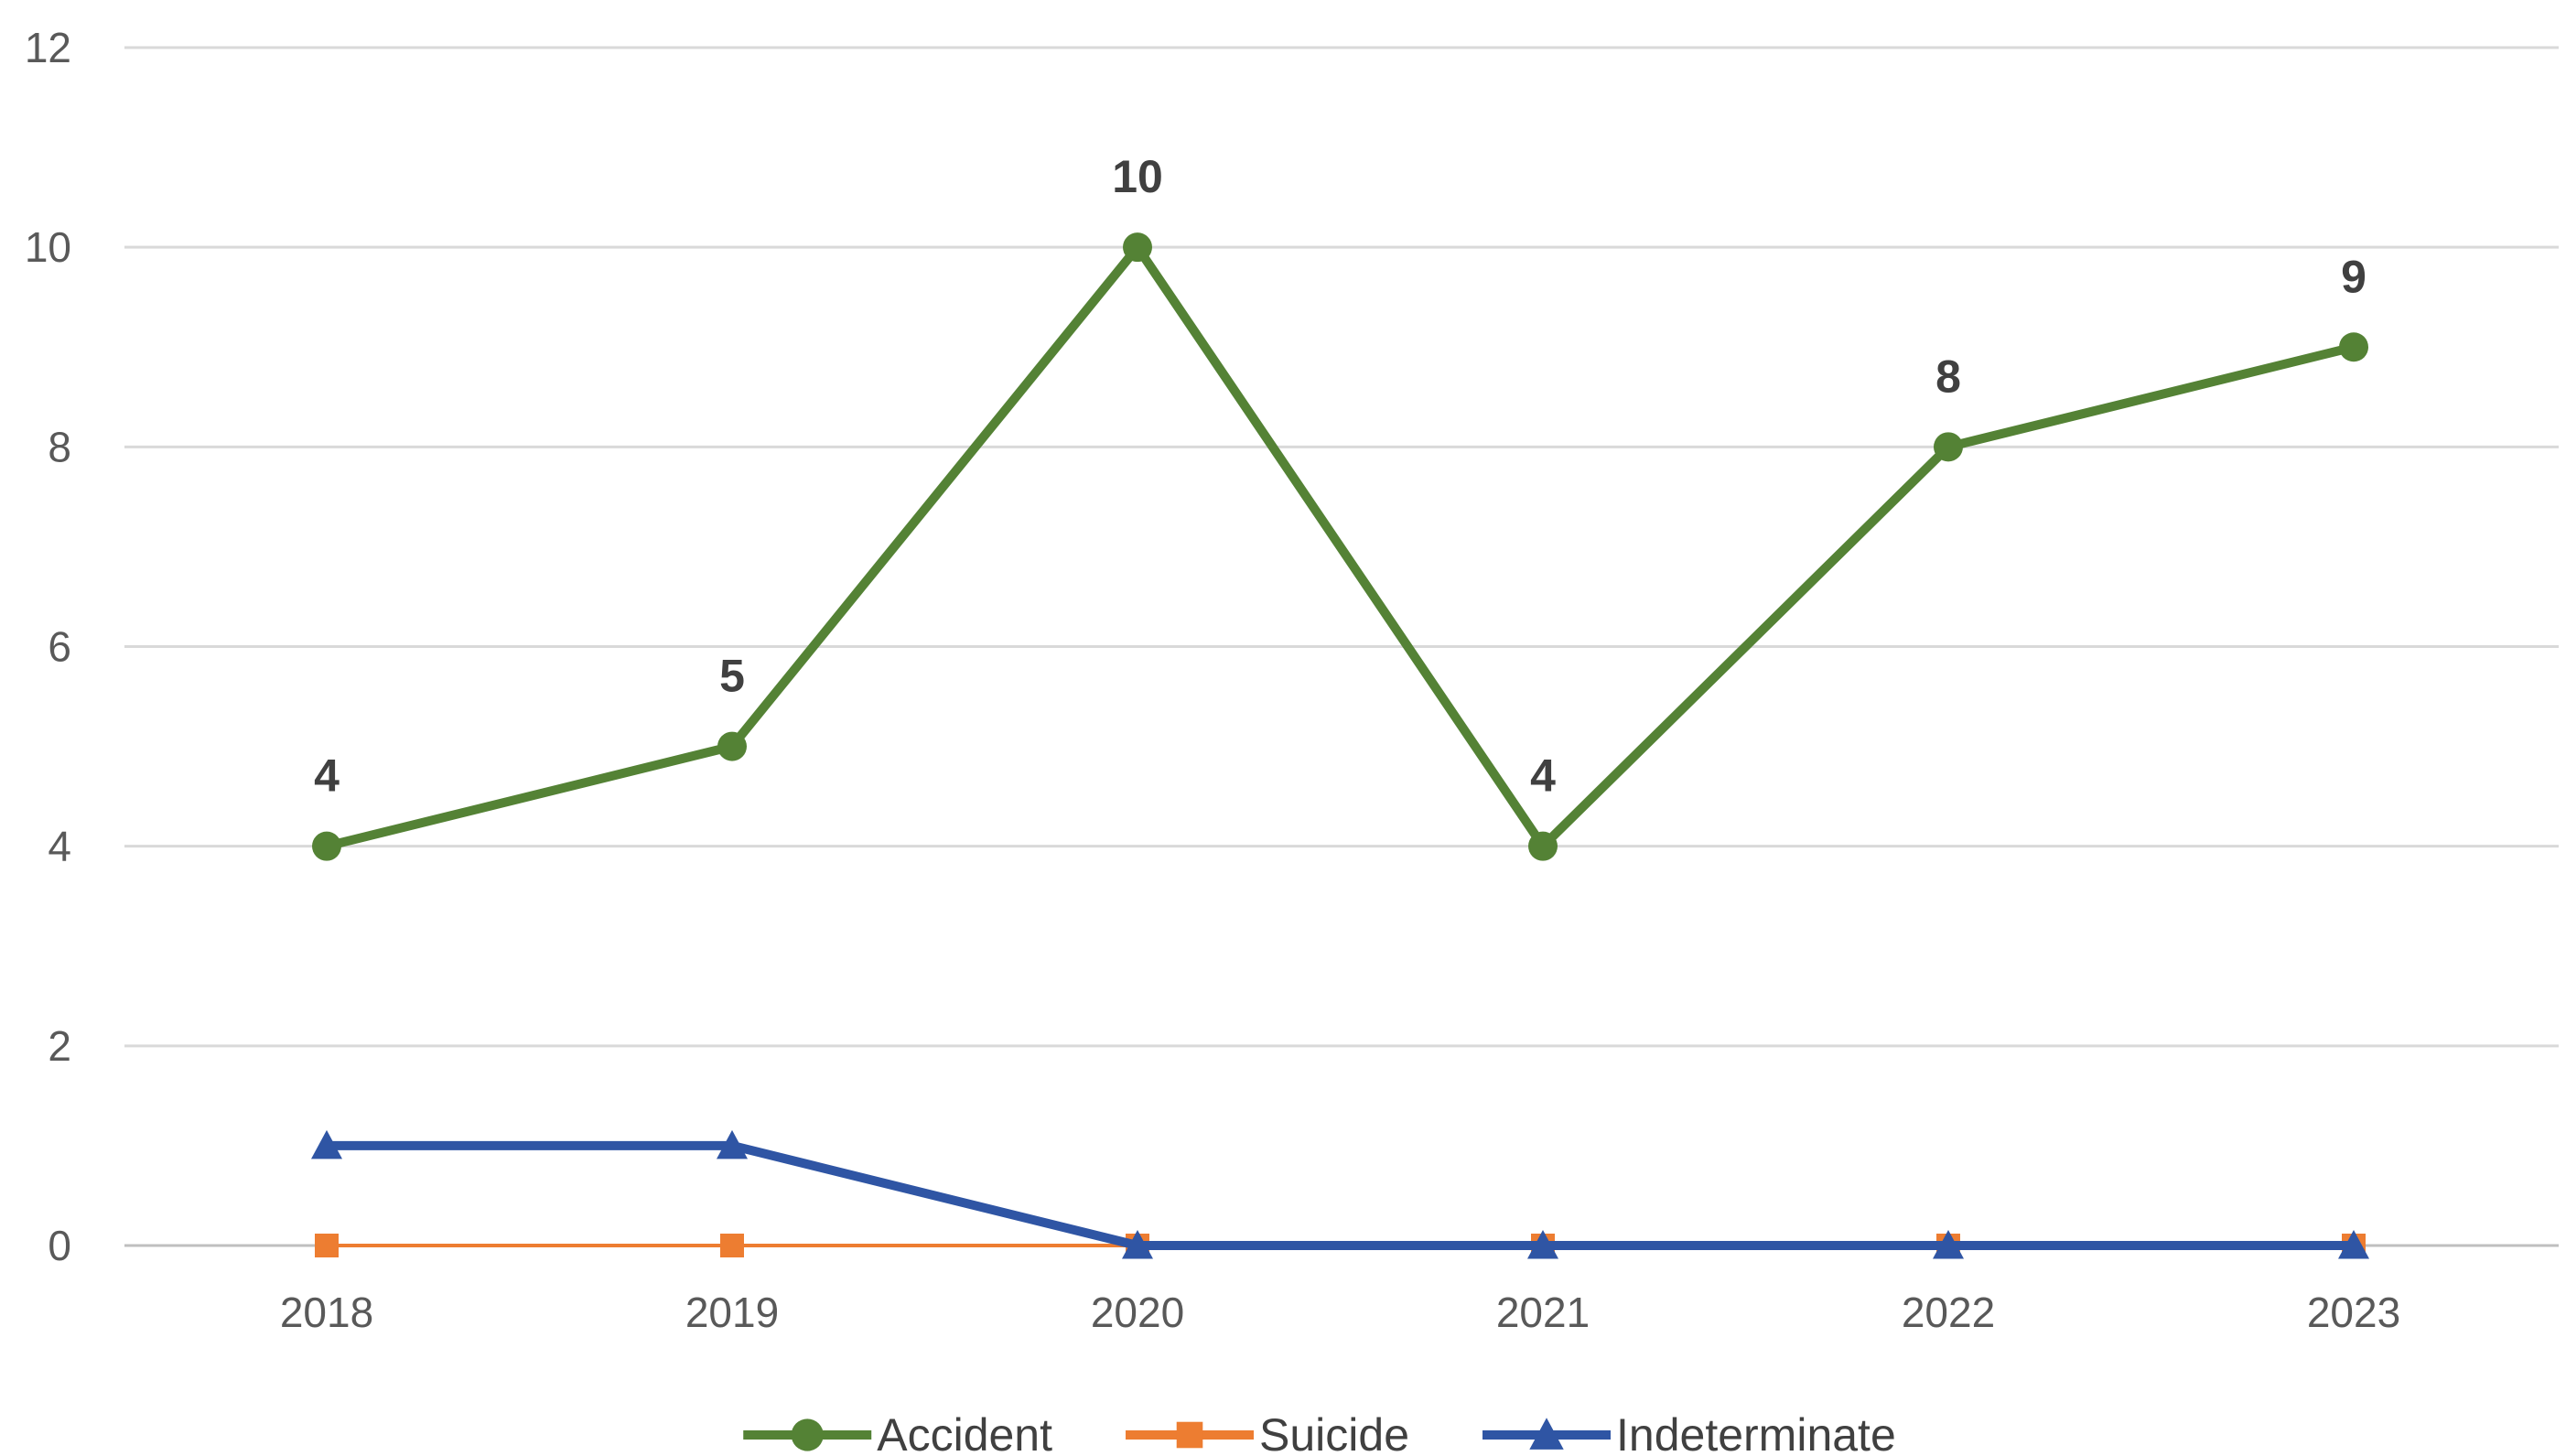 This screenshot has width=2566, height=1456. What do you see at coordinates (326, 1312) in the screenshot?
I see `x-tick-label-2018: 2018` at bounding box center [326, 1312].